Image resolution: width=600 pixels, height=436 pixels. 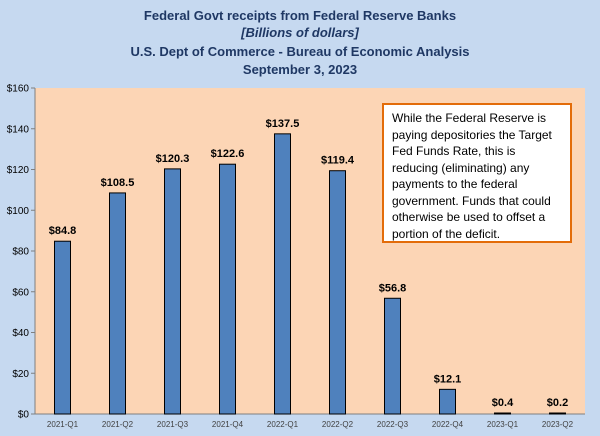 I want to click on bar-value-label: $108.5, so click(x=118, y=183).